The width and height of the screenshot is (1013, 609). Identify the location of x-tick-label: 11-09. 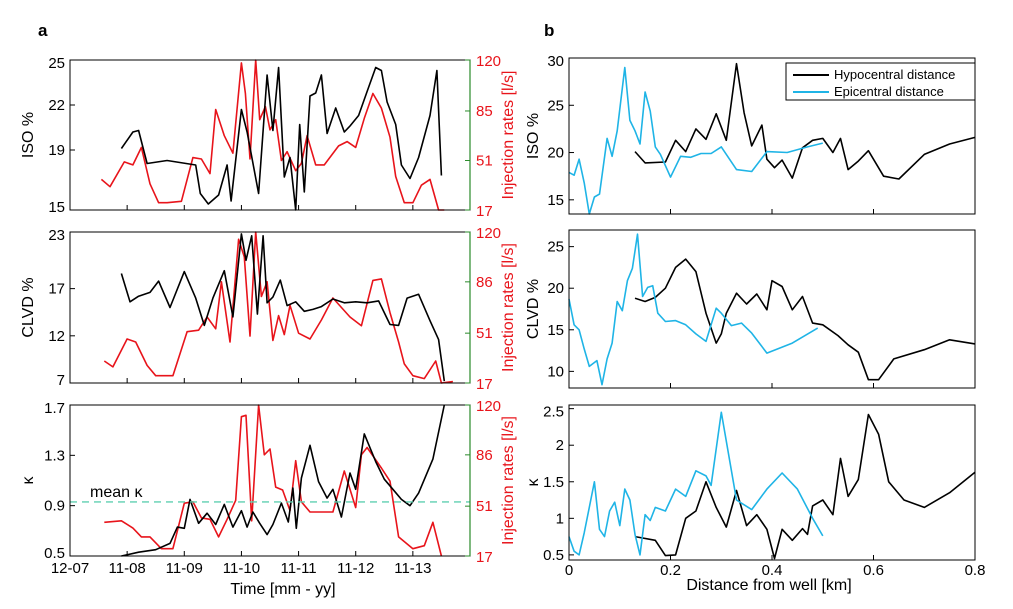
(184, 568).